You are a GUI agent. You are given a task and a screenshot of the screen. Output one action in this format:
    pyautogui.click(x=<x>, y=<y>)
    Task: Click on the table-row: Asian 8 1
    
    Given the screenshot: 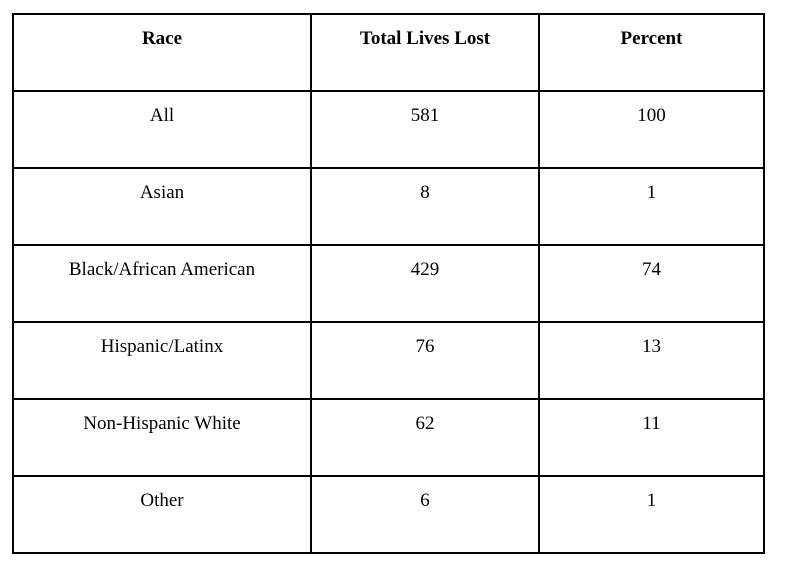 What is the action you would take?
    pyautogui.click(x=388, y=206)
    